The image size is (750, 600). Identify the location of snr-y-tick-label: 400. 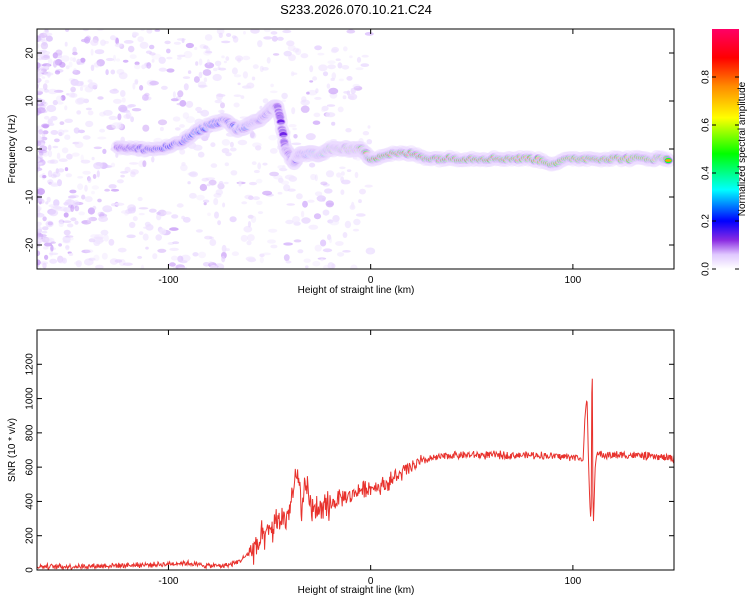
(30, 501).